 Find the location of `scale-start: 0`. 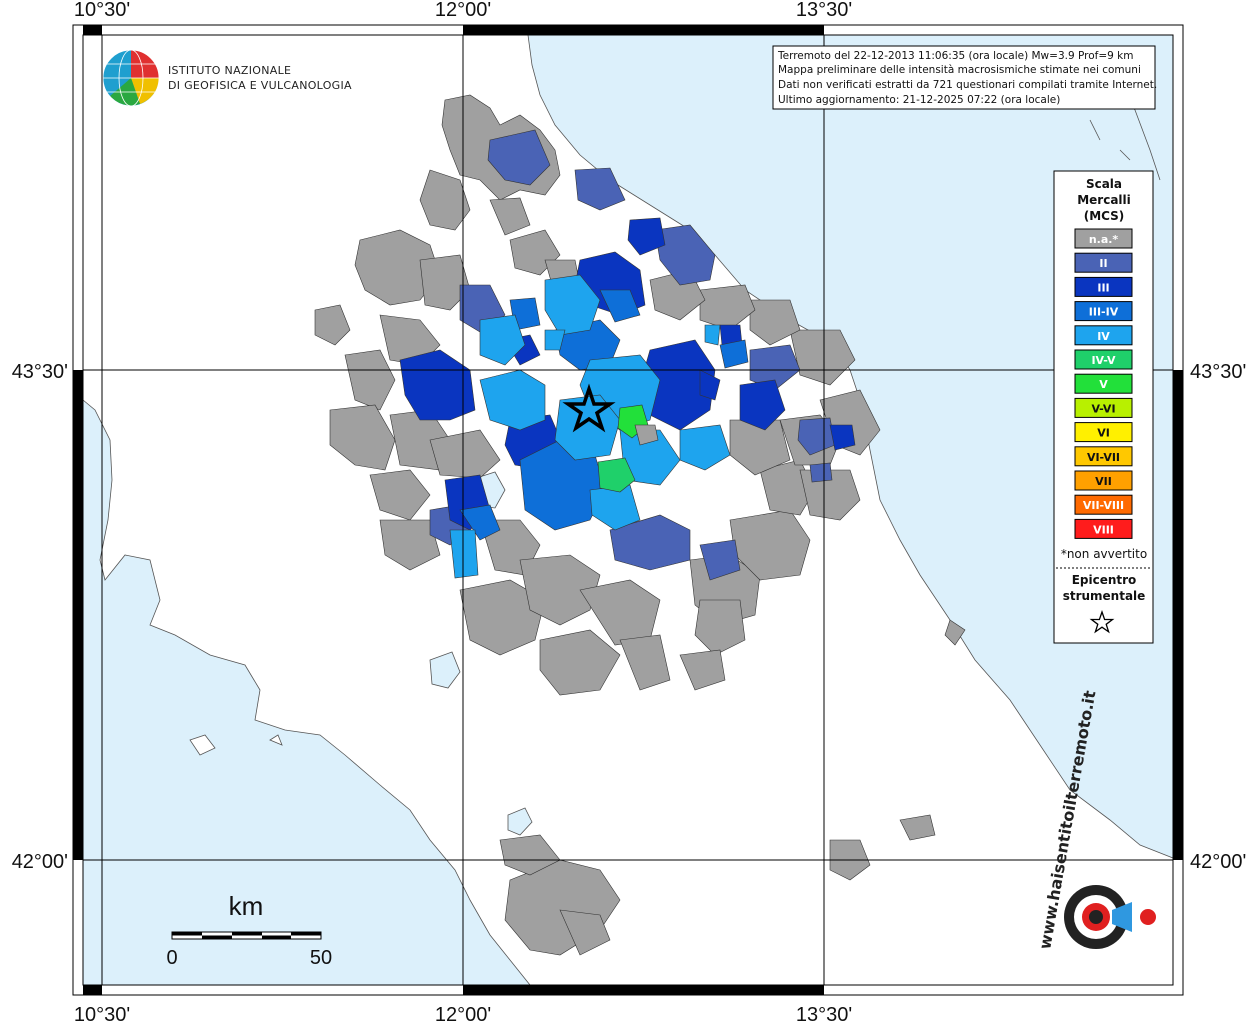

scale-start: 0 is located at coordinates (171, 958).